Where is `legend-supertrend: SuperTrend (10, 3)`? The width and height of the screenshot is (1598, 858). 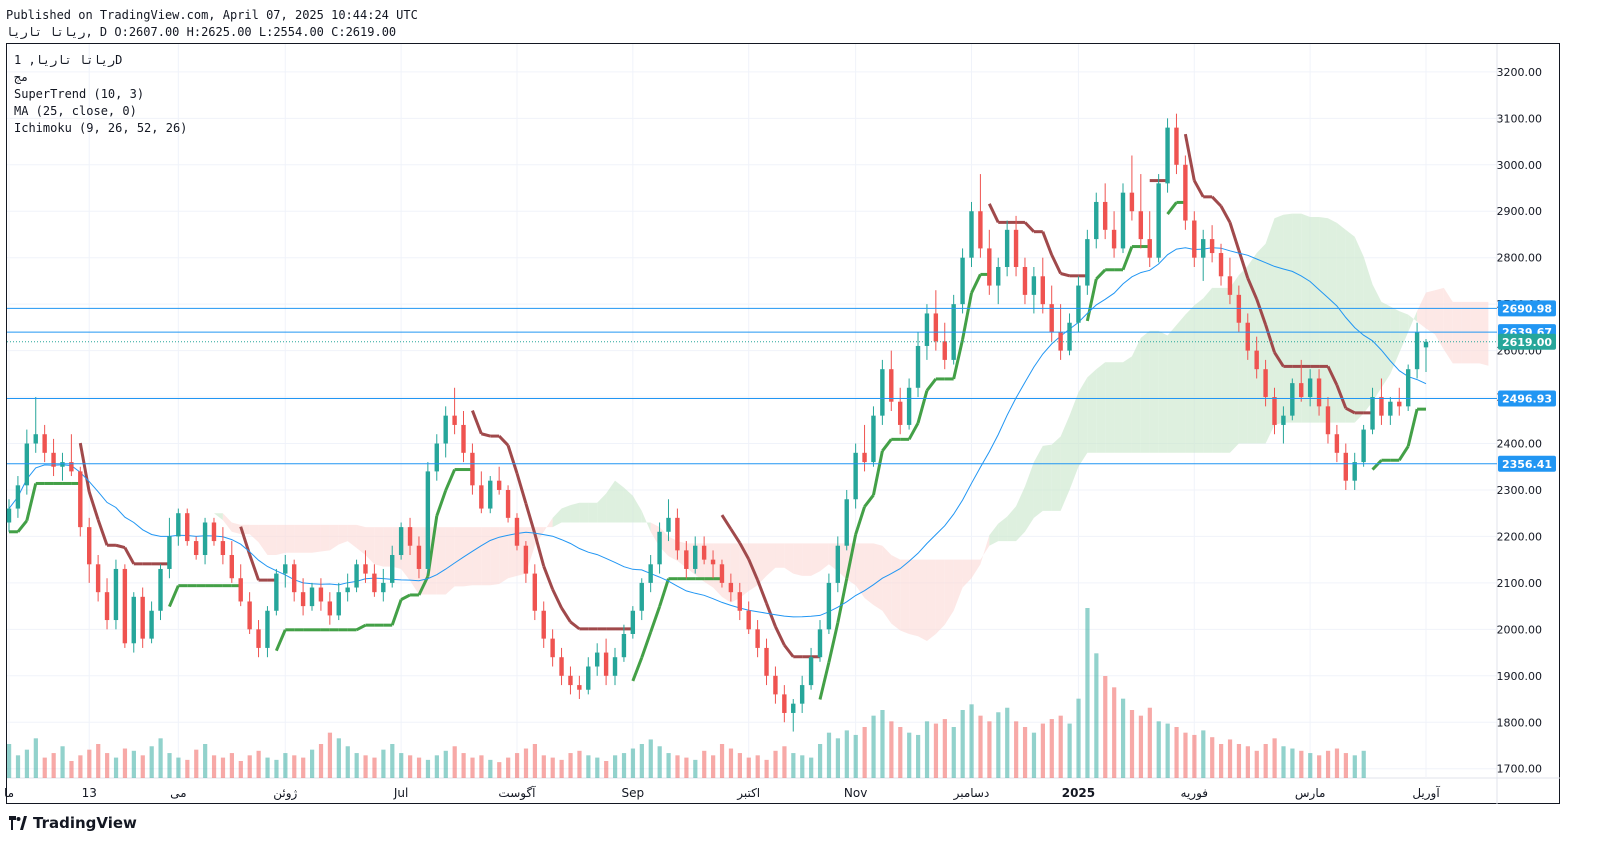 legend-supertrend: SuperTrend (10, 3) is located at coordinates (79, 94).